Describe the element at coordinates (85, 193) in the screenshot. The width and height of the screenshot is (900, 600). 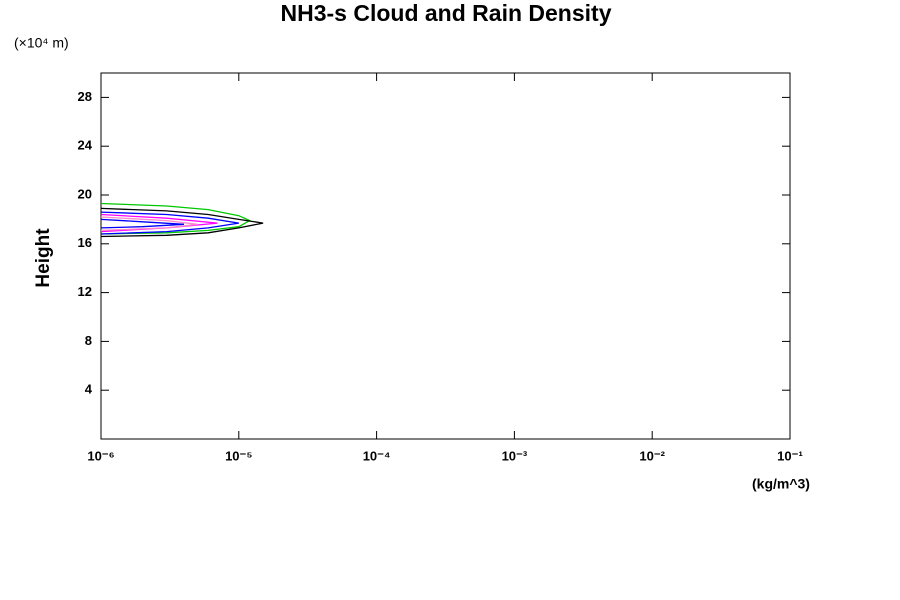
I see `y-tick-label: 20` at that location.